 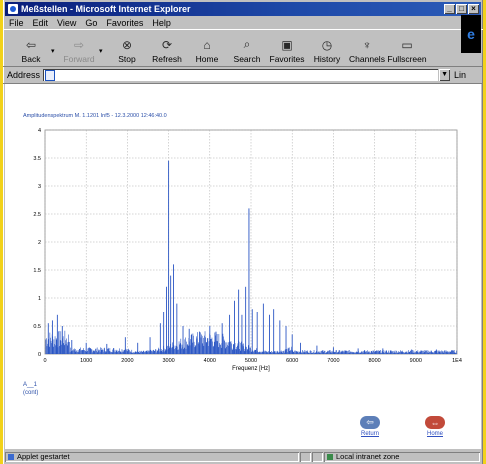 I want to click on toolbar-channels-button: ♆ Channels, so click(x=367, y=48).